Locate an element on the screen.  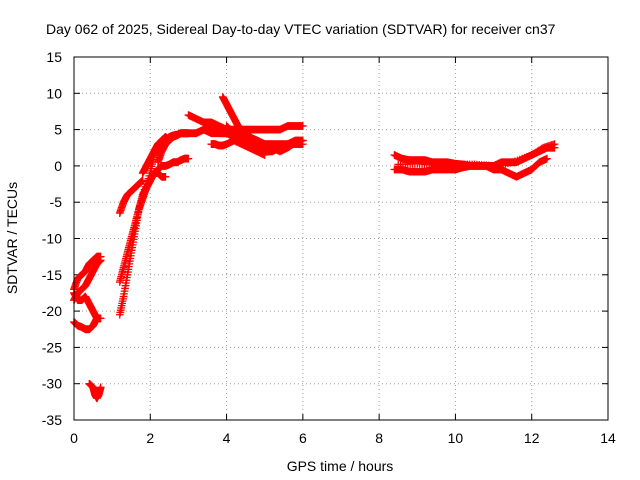
y-tick-label: -20 is located at coordinates (52, 311).